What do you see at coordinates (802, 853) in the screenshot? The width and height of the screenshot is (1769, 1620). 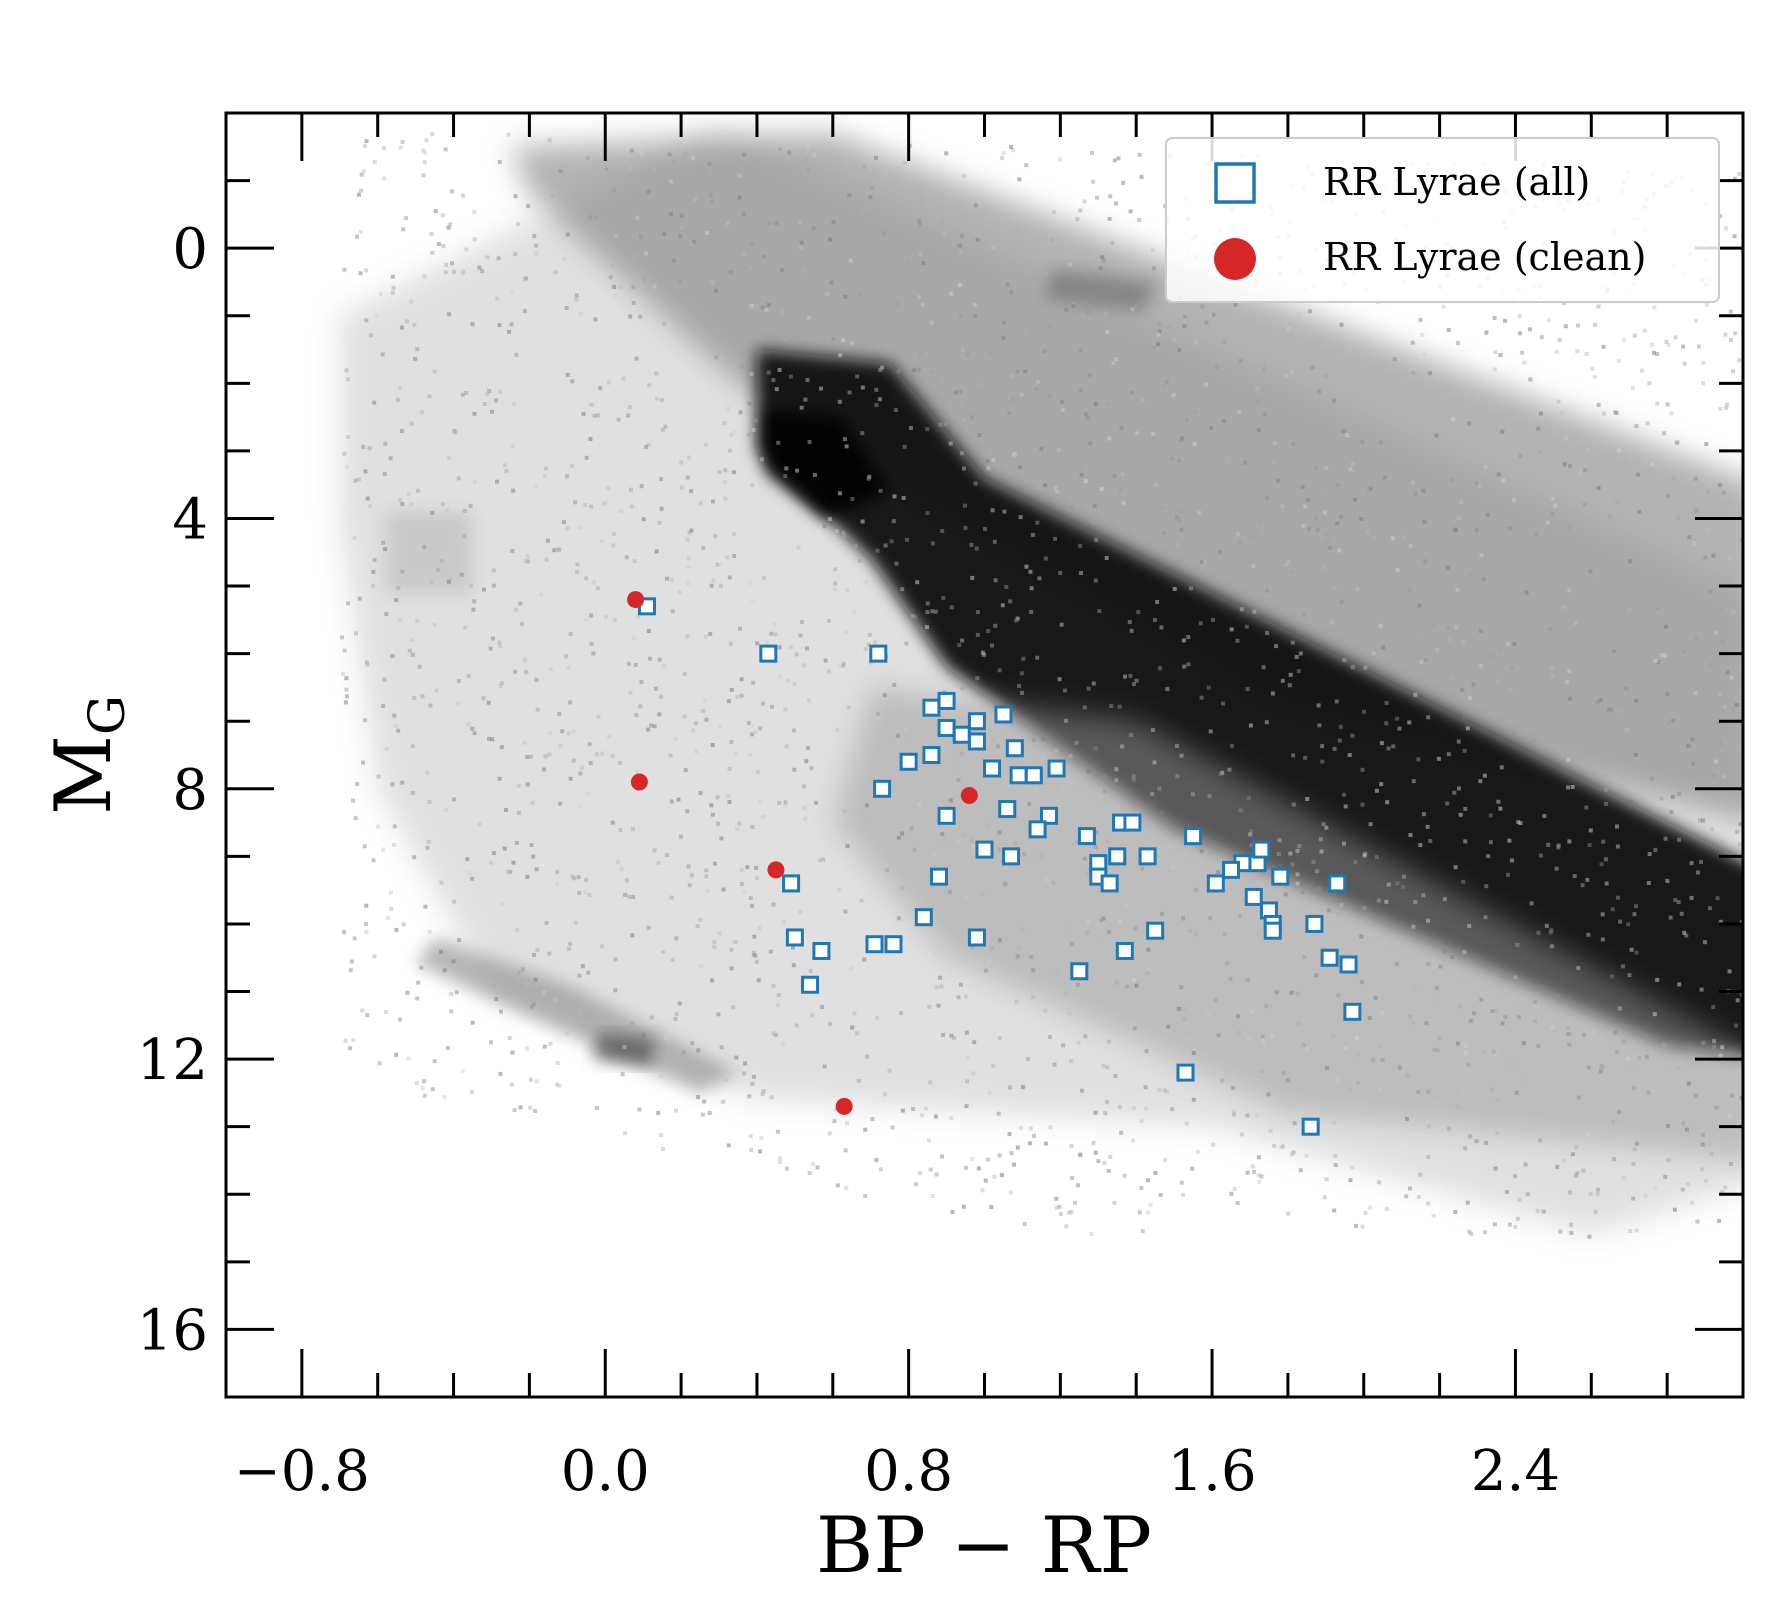 I see `series-rr-lyrae-clean` at bounding box center [802, 853].